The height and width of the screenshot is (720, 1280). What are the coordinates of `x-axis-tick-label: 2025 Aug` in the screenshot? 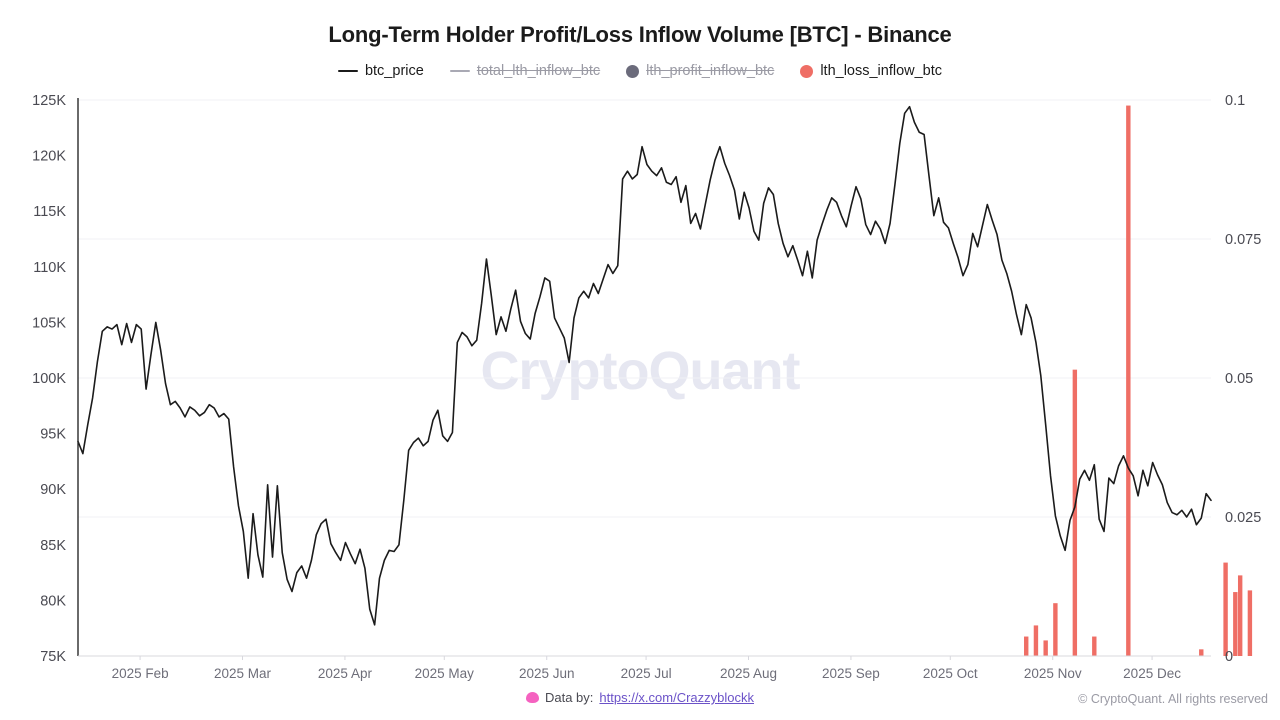 It's located at (748, 673).